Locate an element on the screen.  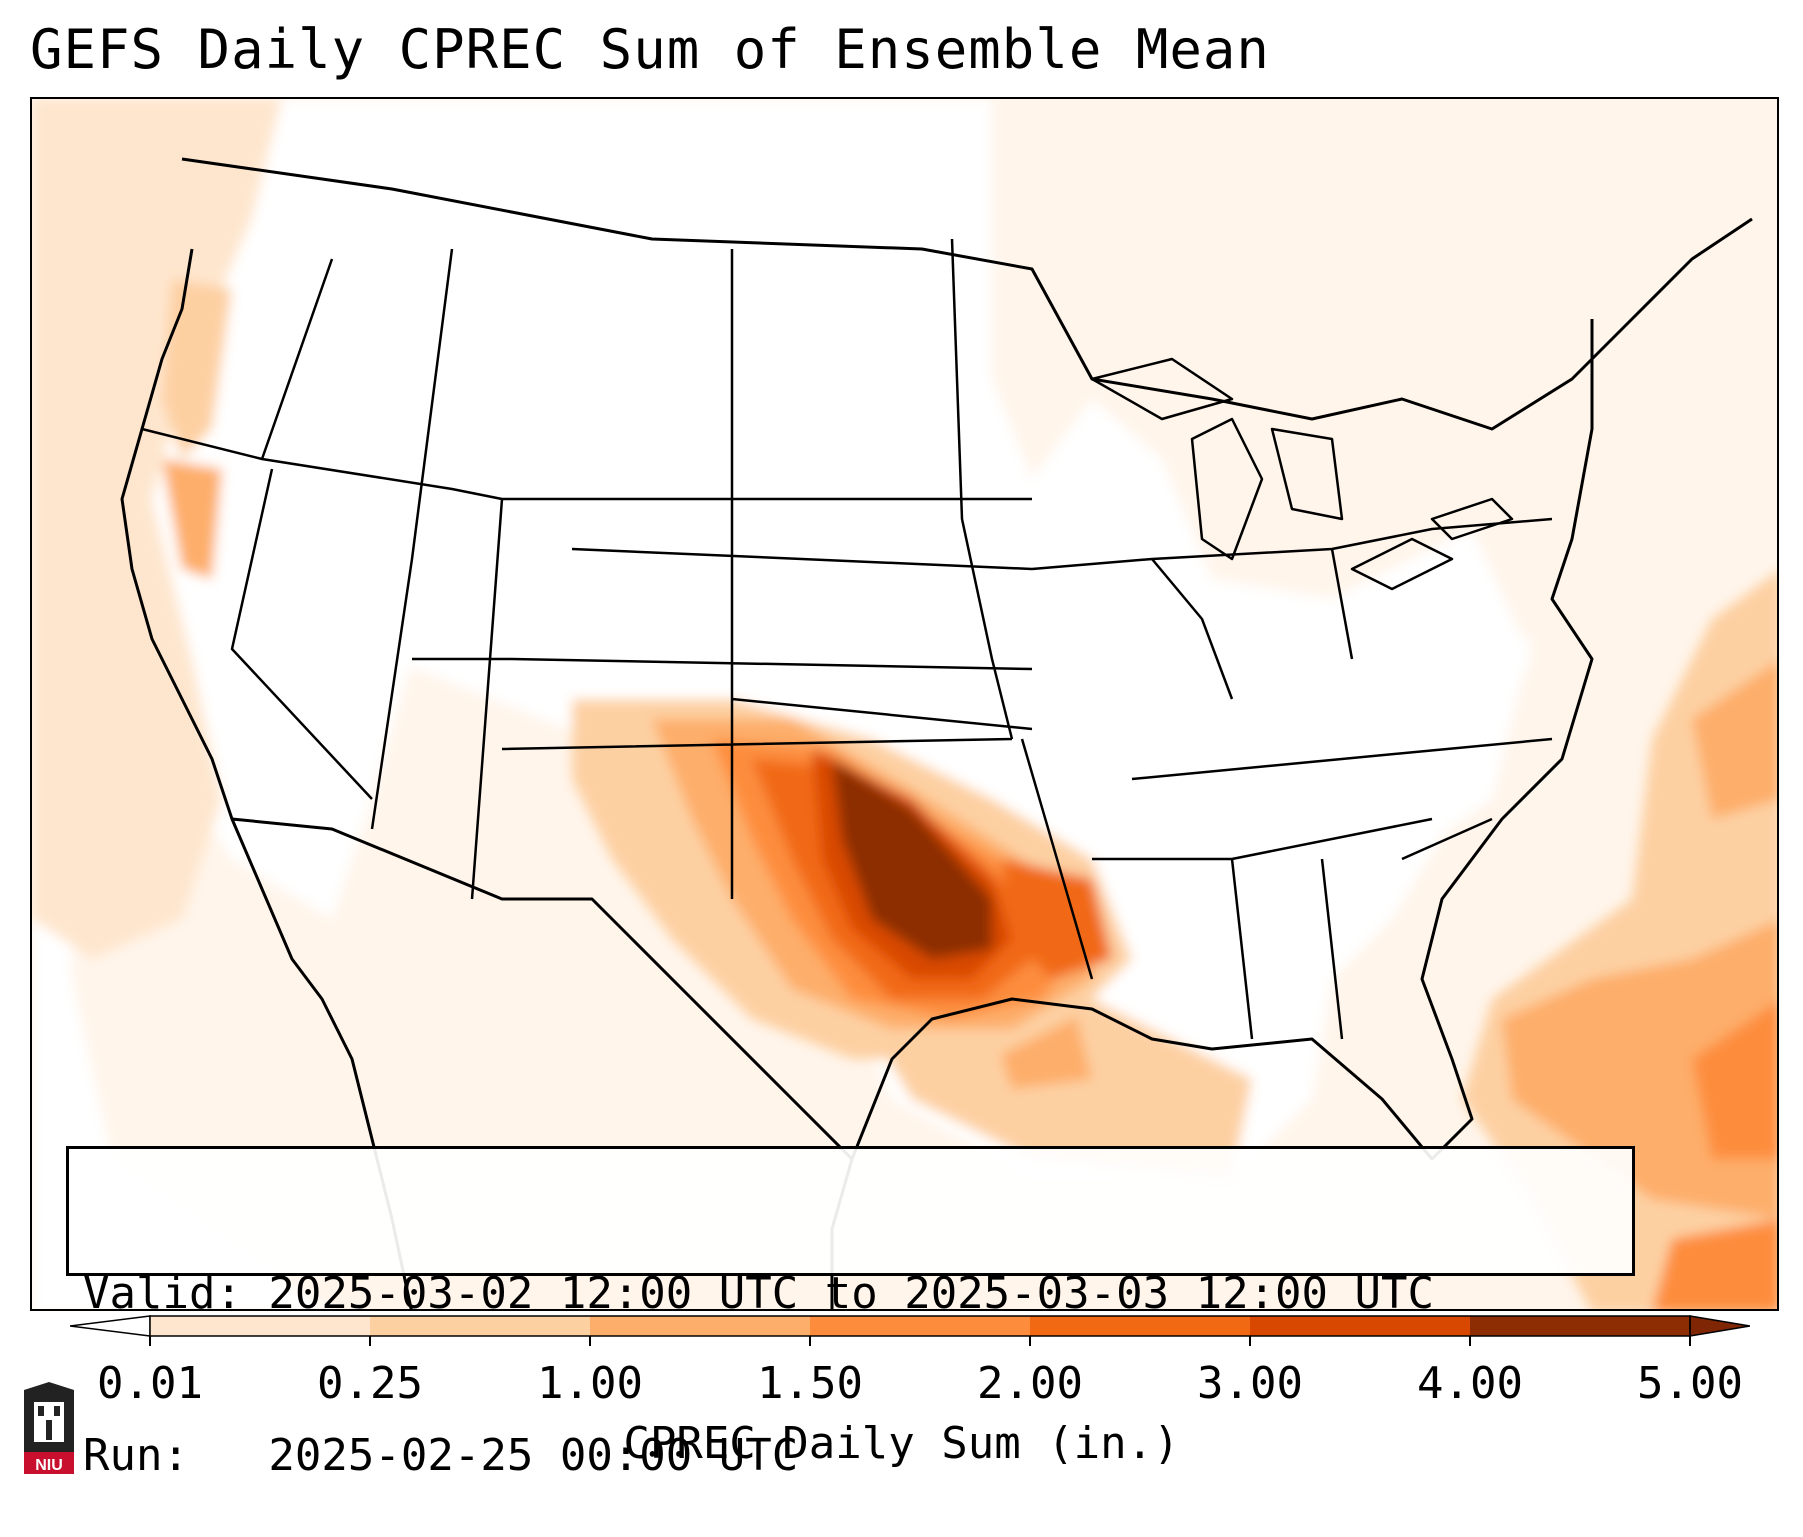
colorbar-tick-label: 2.00 is located at coordinates (1030, 1383).